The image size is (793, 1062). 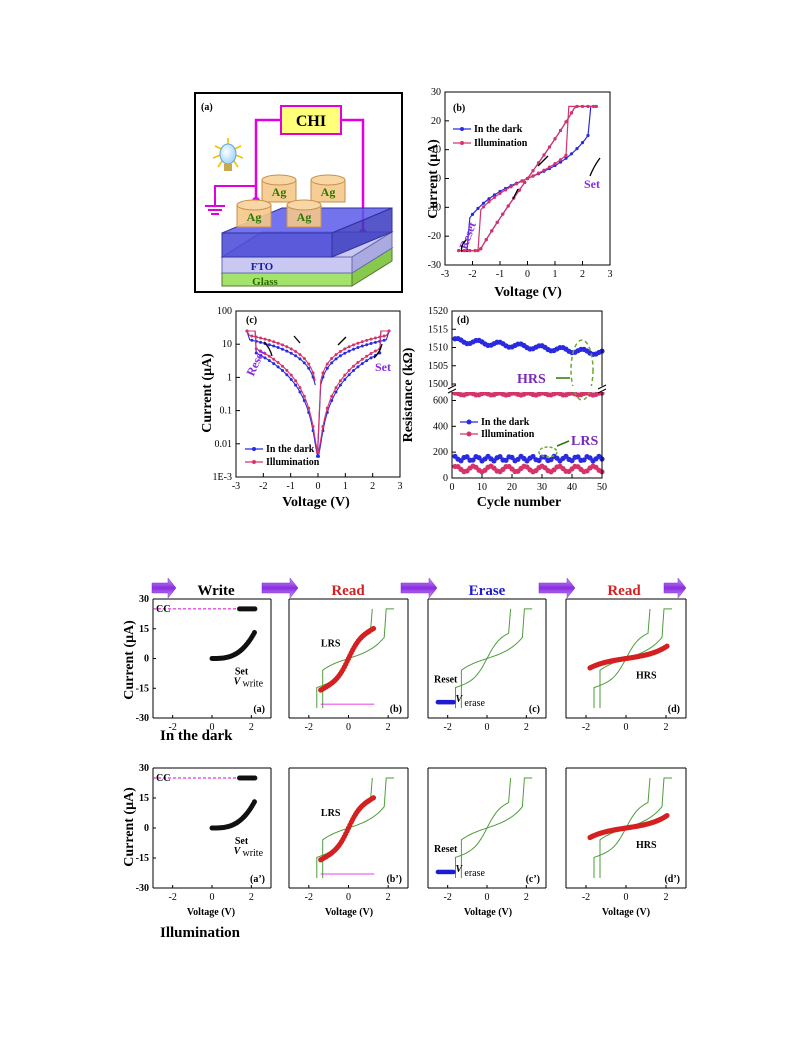 What do you see at coordinates (236, 486) in the screenshot?
I see `x-tick-label: -3` at bounding box center [236, 486].